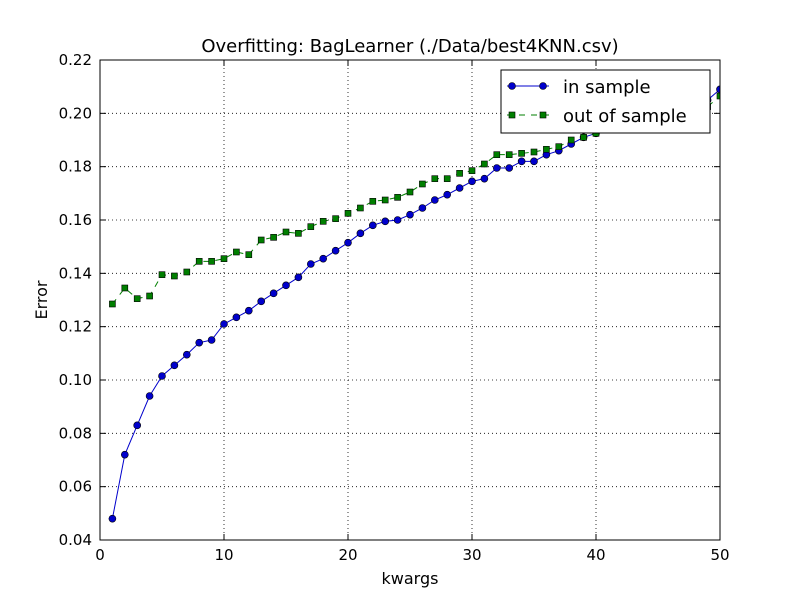 The width and height of the screenshot is (800, 604). Describe the element at coordinates (471, 555) in the screenshot. I see `x-tick-label: 30` at that location.